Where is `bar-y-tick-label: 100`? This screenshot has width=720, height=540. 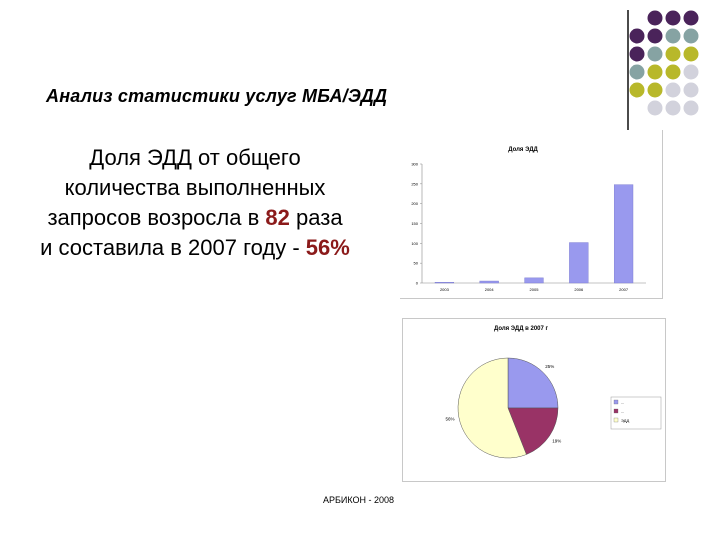 bar-y-tick-label: 100 is located at coordinates (414, 243).